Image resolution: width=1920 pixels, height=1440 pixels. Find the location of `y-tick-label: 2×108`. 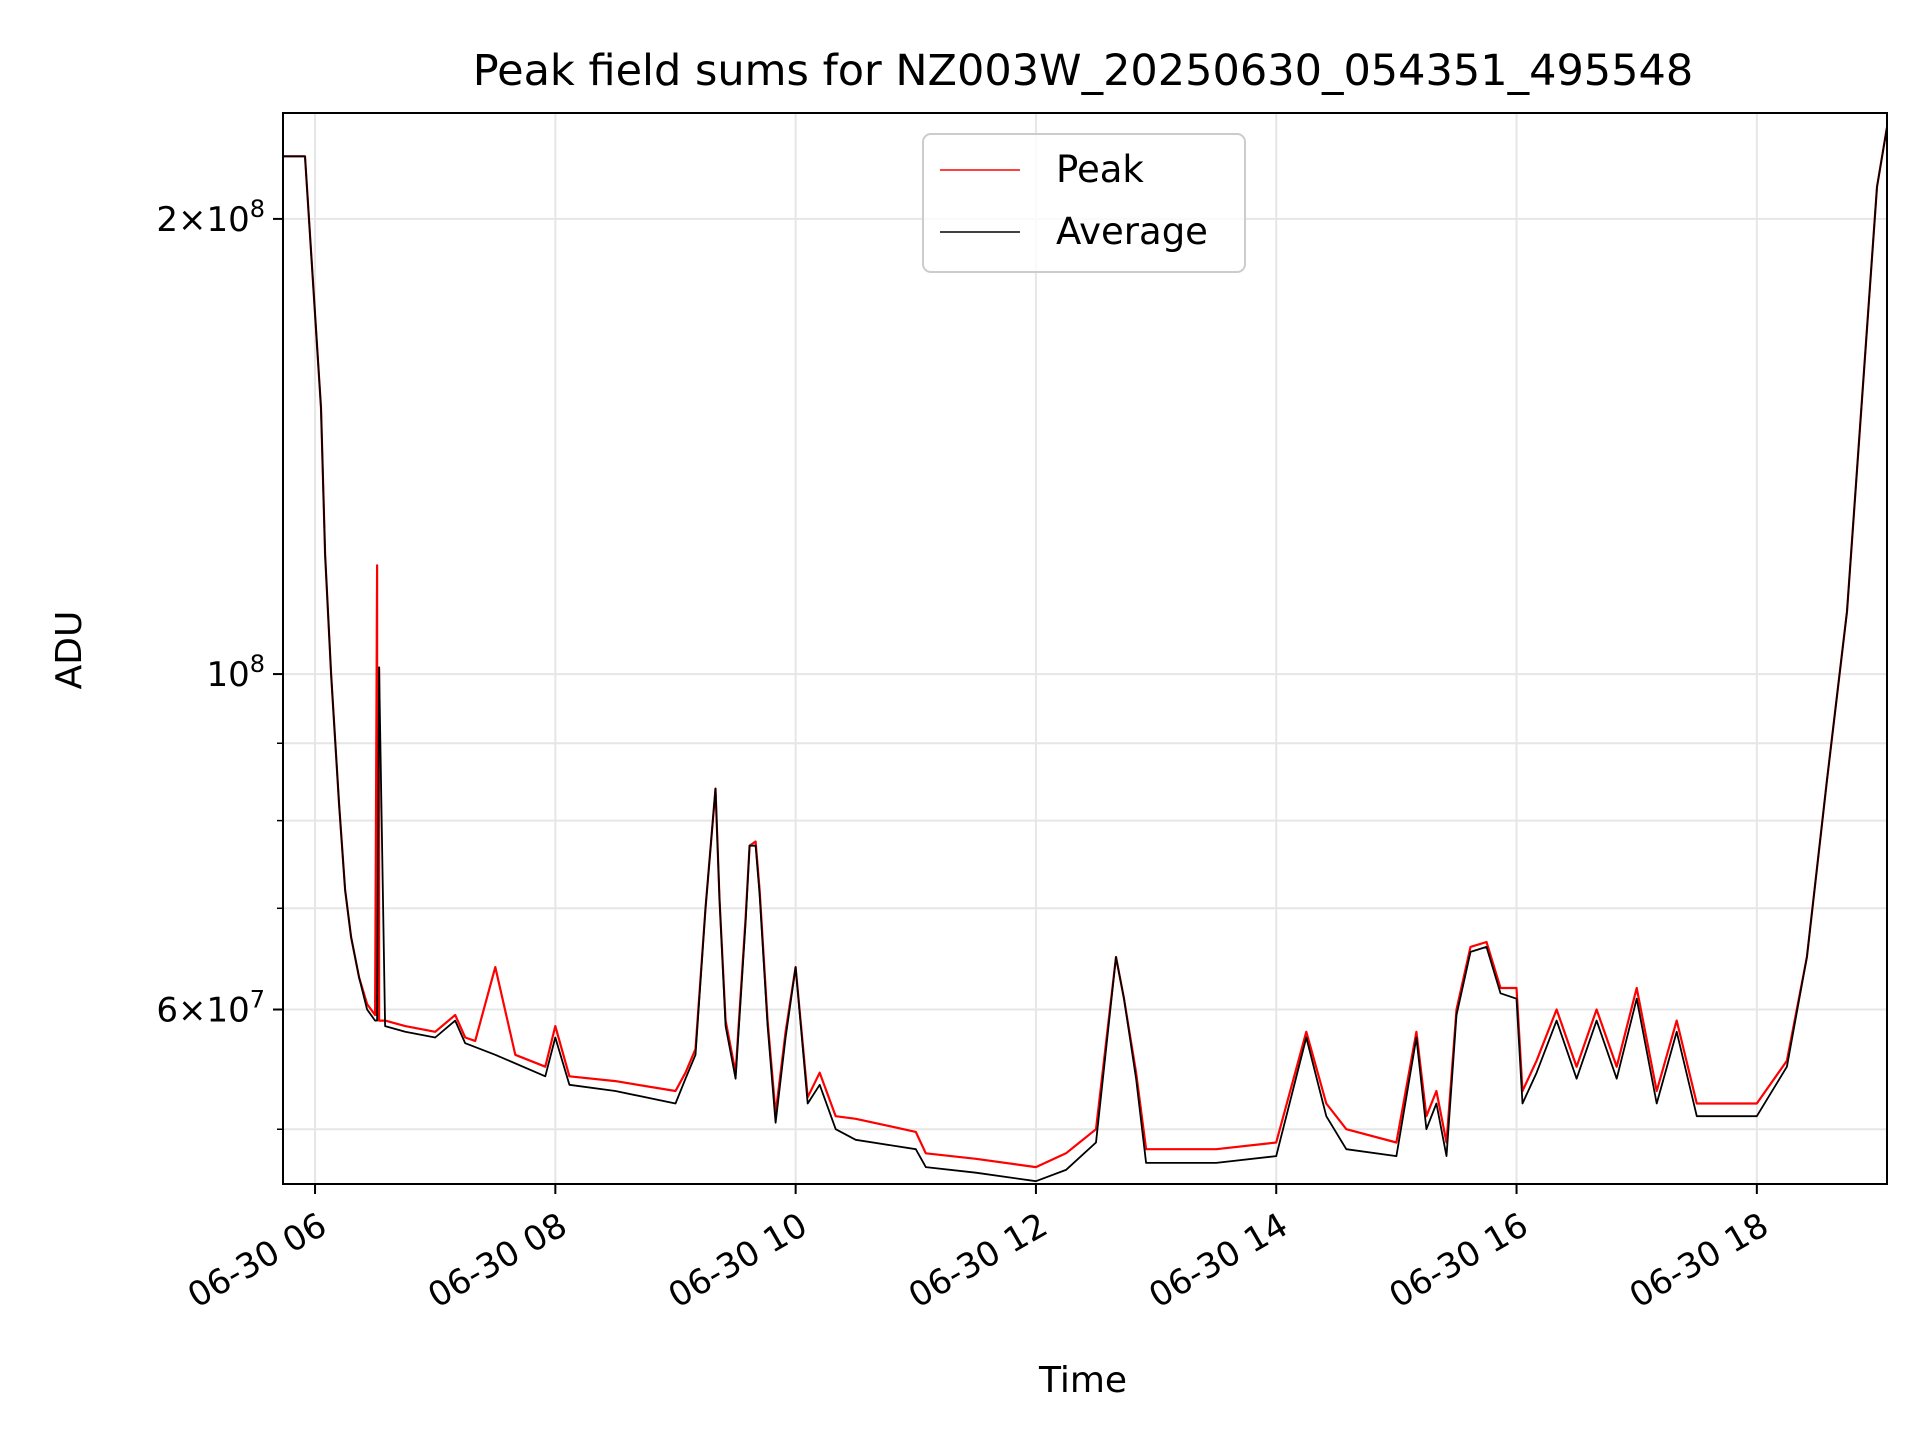

y-tick-label: 2×108 is located at coordinates (210, 217).